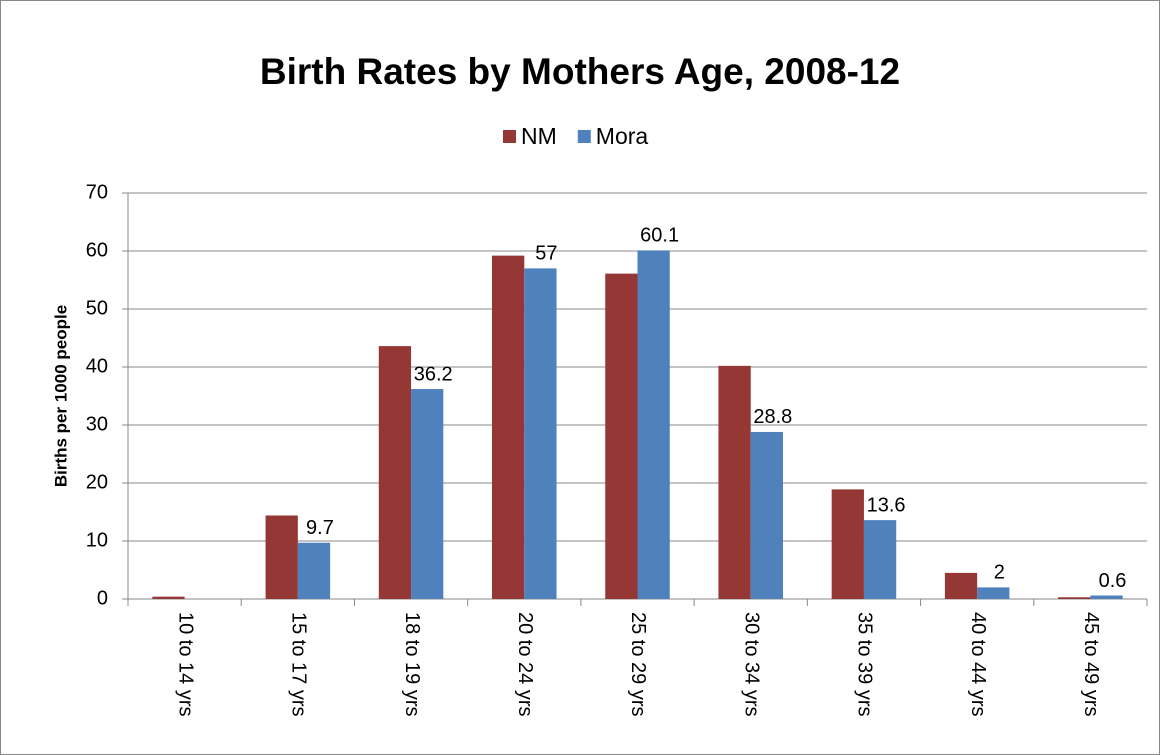 The height and width of the screenshot is (755, 1161). What do you see at coordinates (999, 573) in the screenshot?
I see `data-label: 2` at bounding box center [999, 573].